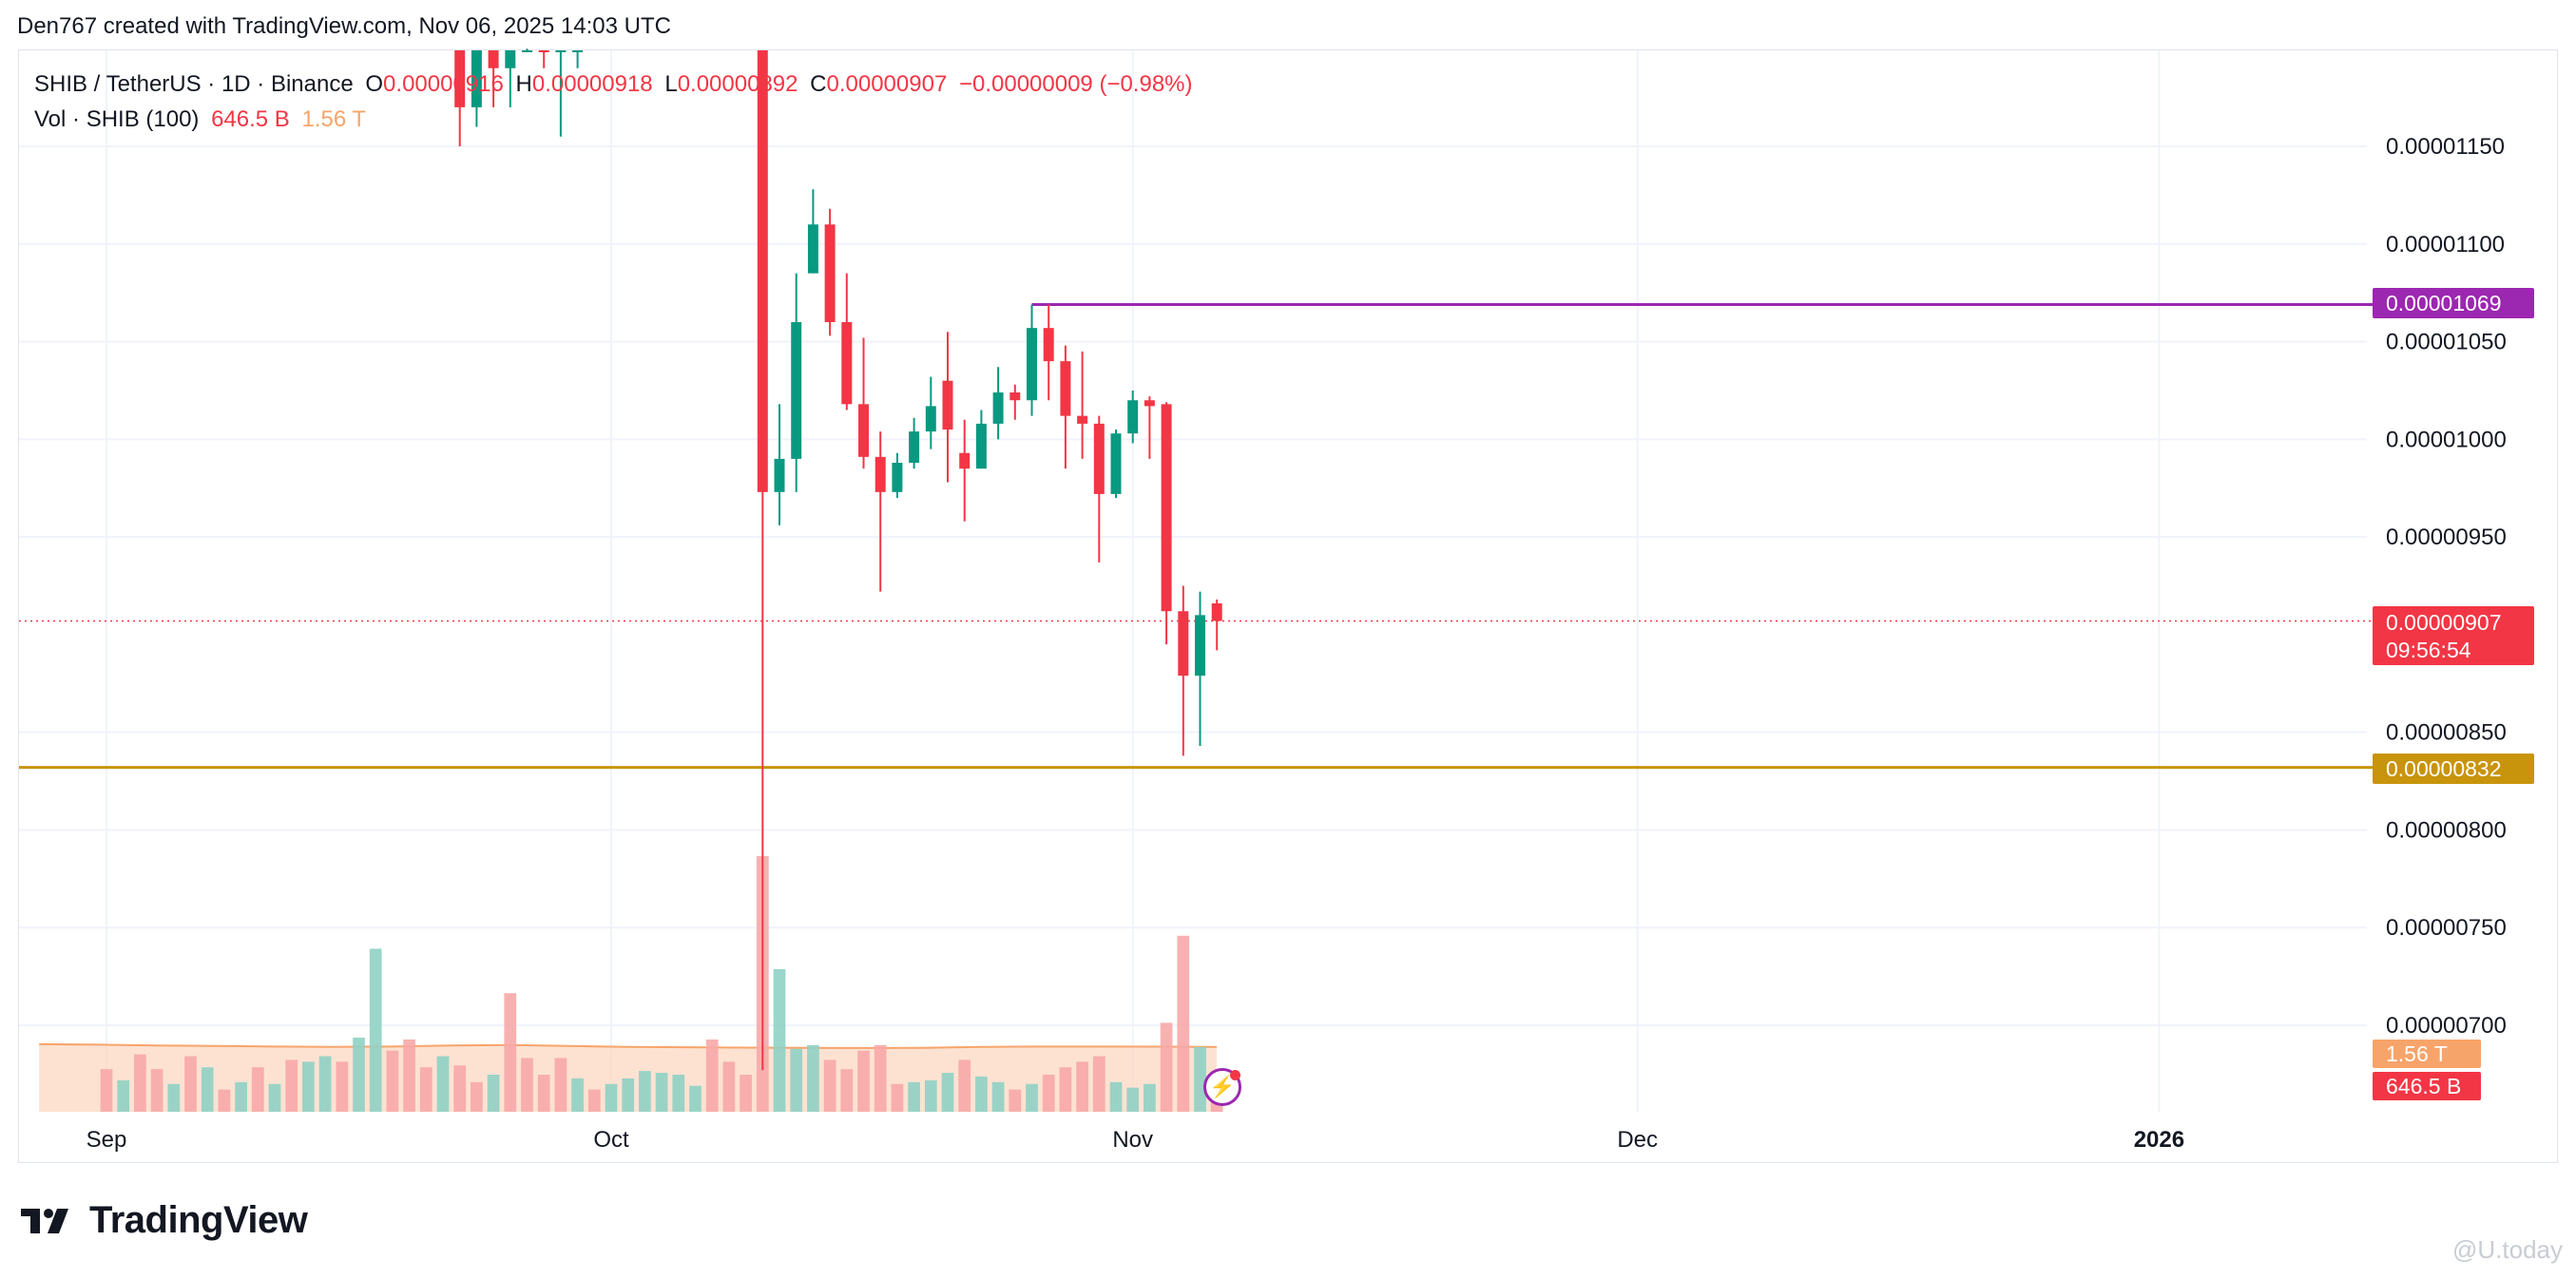 The width and height of the screenshot is (2576, 1279). What do you see at coordinates (1235, 1075) in the screenshot?
I see `notification-dot` at bounding box center [1235, 1075].